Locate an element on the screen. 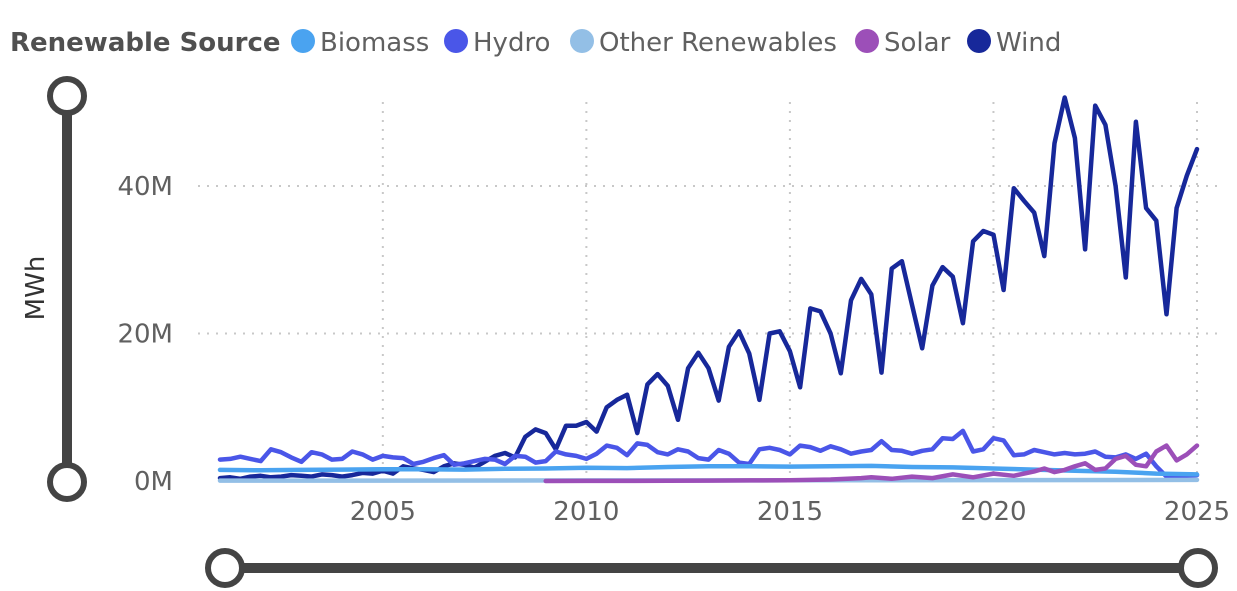  legend-item-other-renewables: Other Renewables is located at coordinates (703, 43).